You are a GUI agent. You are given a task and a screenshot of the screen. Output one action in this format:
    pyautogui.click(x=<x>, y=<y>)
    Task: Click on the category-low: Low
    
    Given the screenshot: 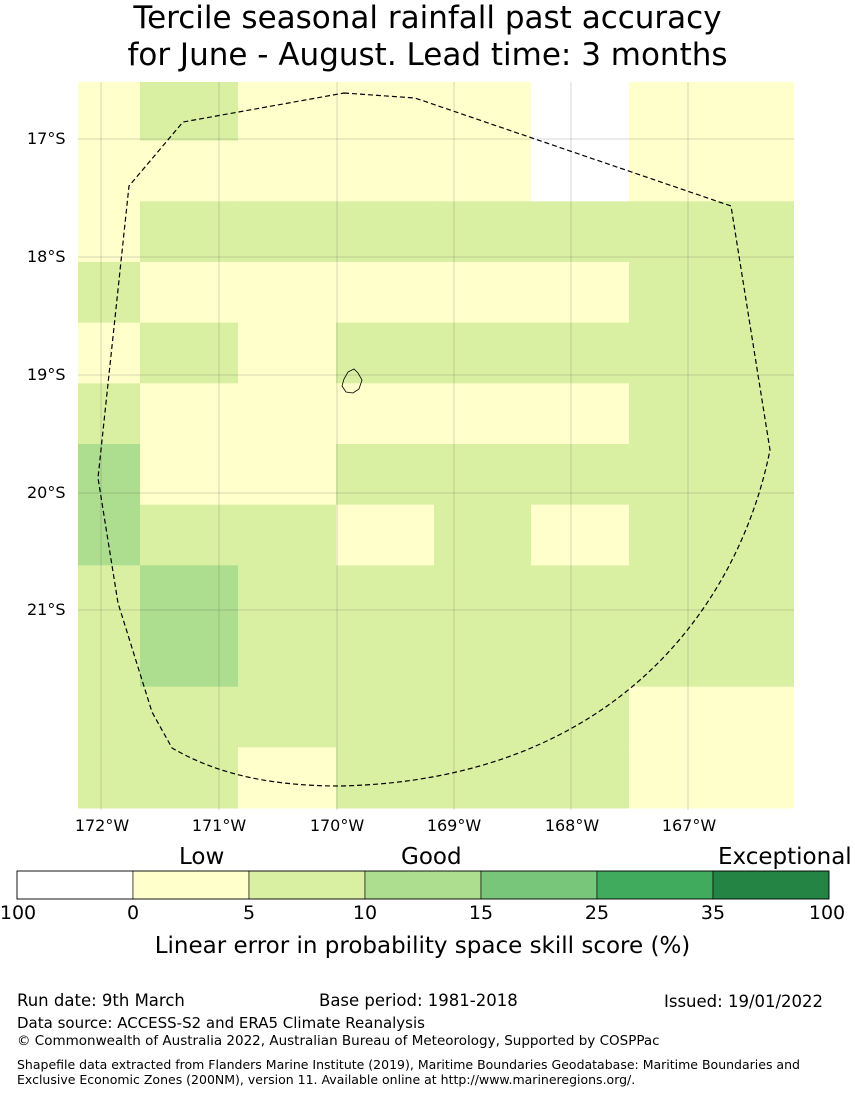 What is the action you would take?
    pyautogui.click(x=202, y=857)
    